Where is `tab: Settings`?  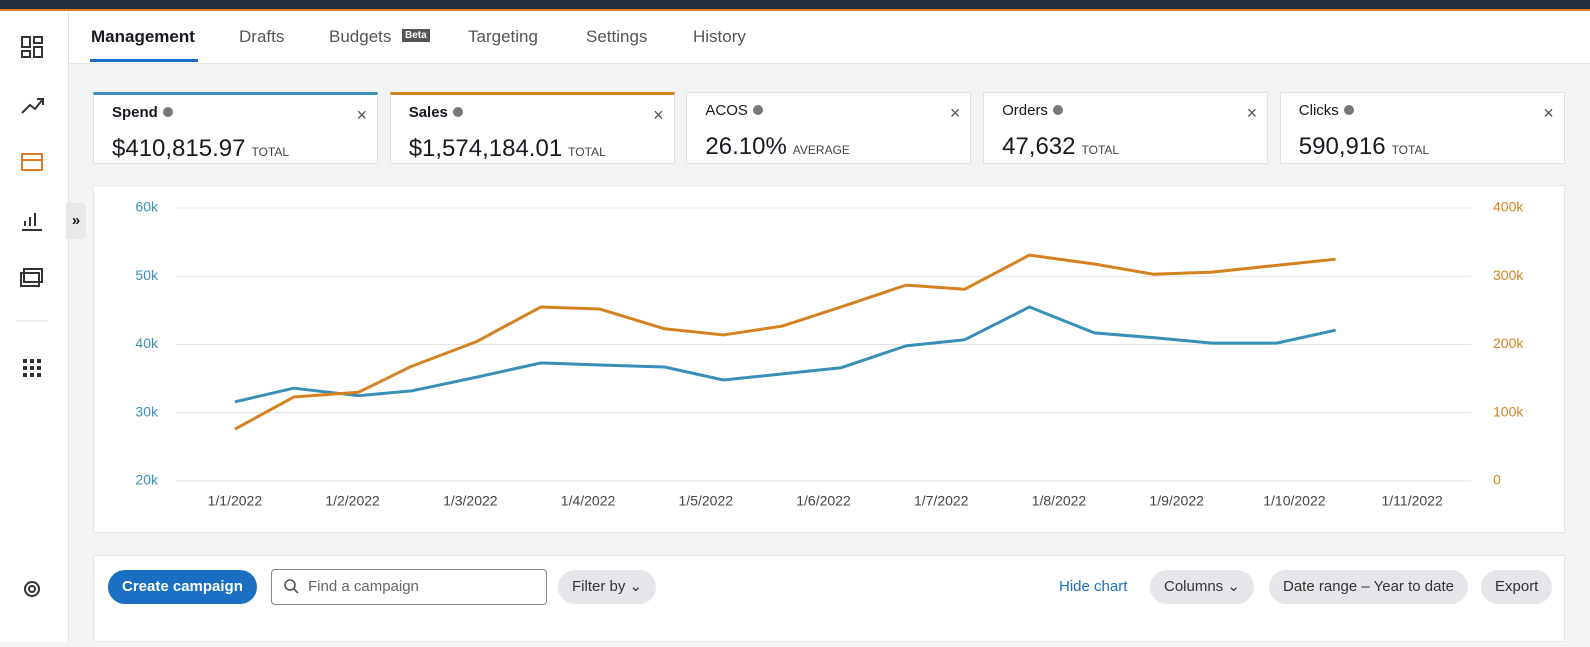 tab: Settings is located at coordinates (617, 36).